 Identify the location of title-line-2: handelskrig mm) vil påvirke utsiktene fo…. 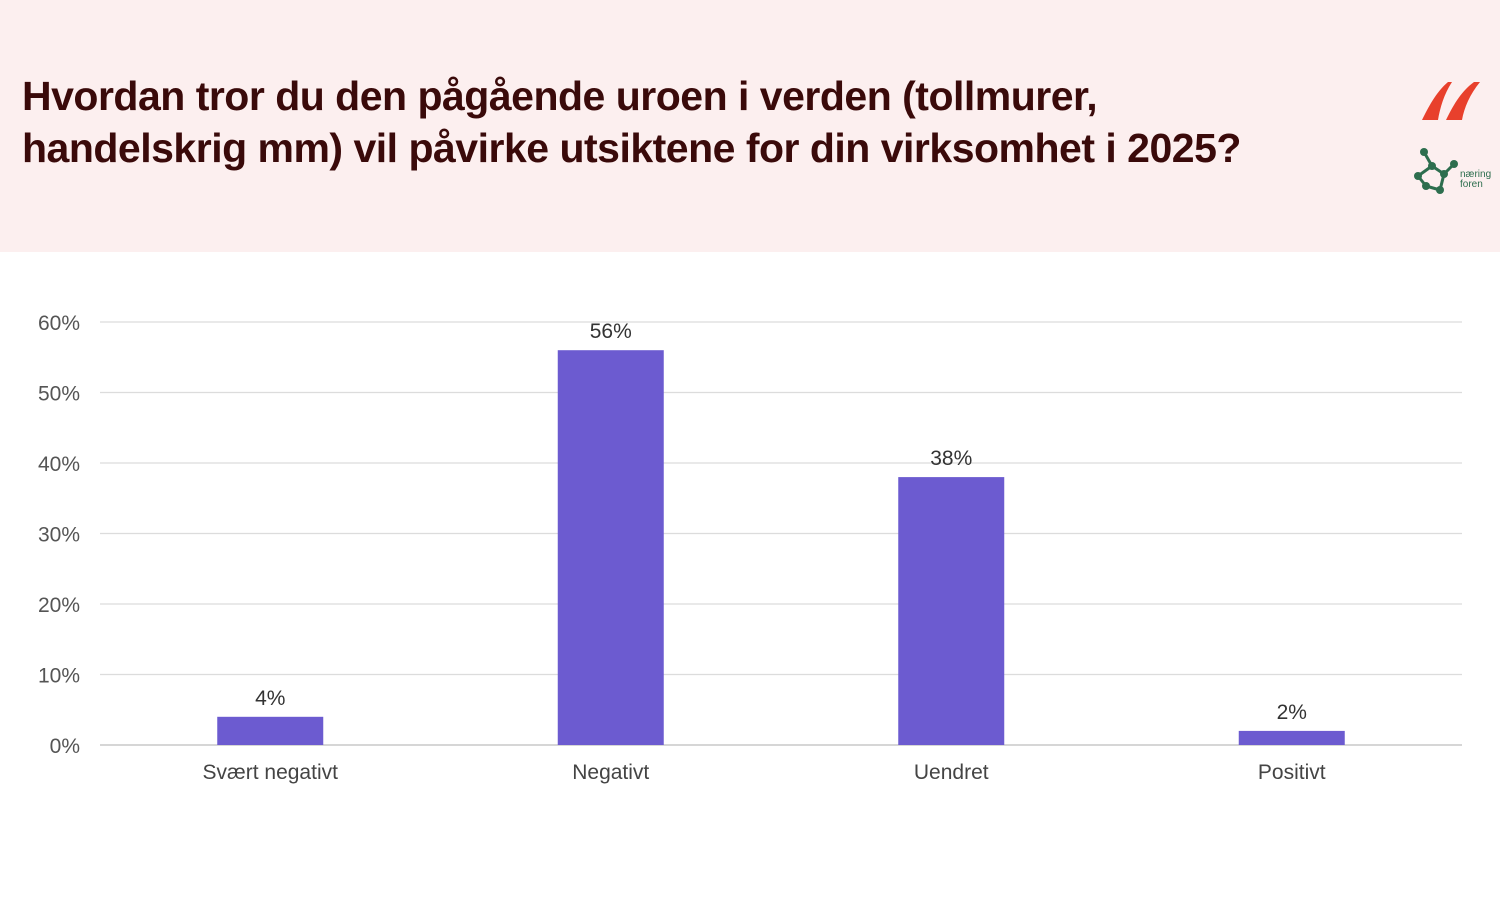
(631, 148).